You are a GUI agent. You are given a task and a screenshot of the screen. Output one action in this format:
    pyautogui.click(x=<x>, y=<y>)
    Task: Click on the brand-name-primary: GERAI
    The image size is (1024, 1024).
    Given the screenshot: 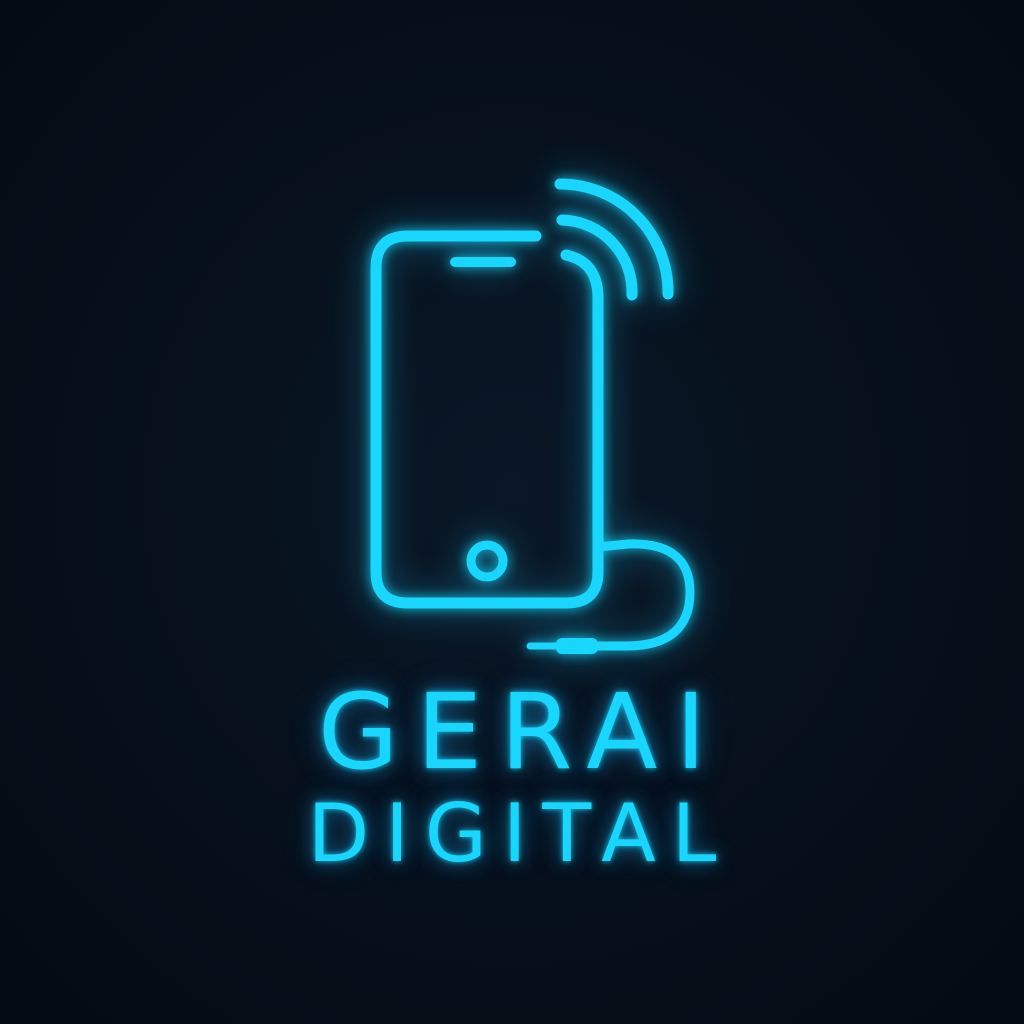 What is the action you would take?
    pyautogui.click(x=521, y=732)
    